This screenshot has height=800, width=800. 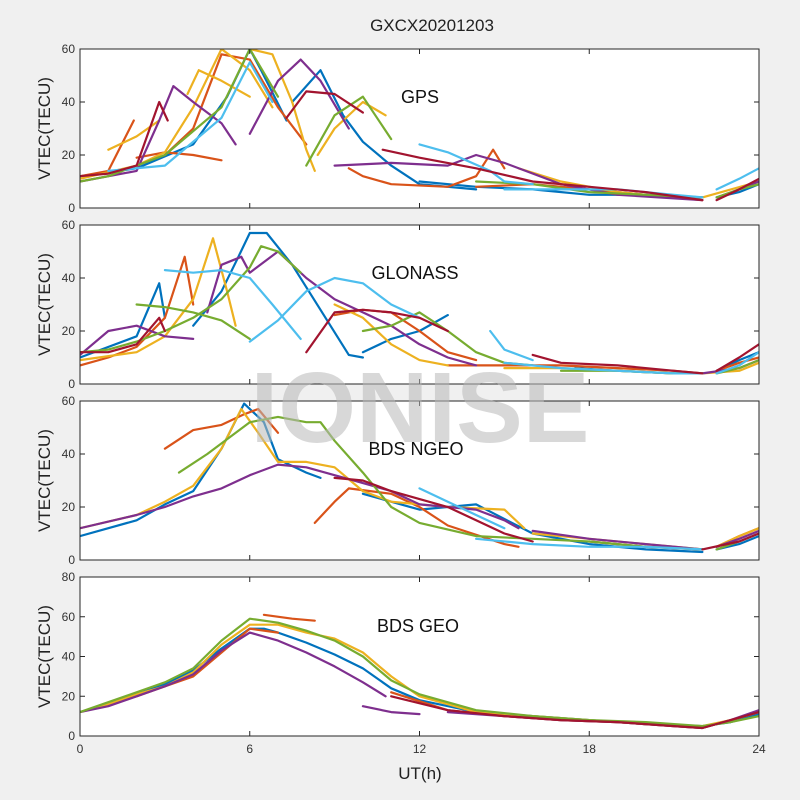 What do you see at coordinates (249, 749) in the screenshot?
I see `x-tick-label: 6` at bounding box center [249, 749].